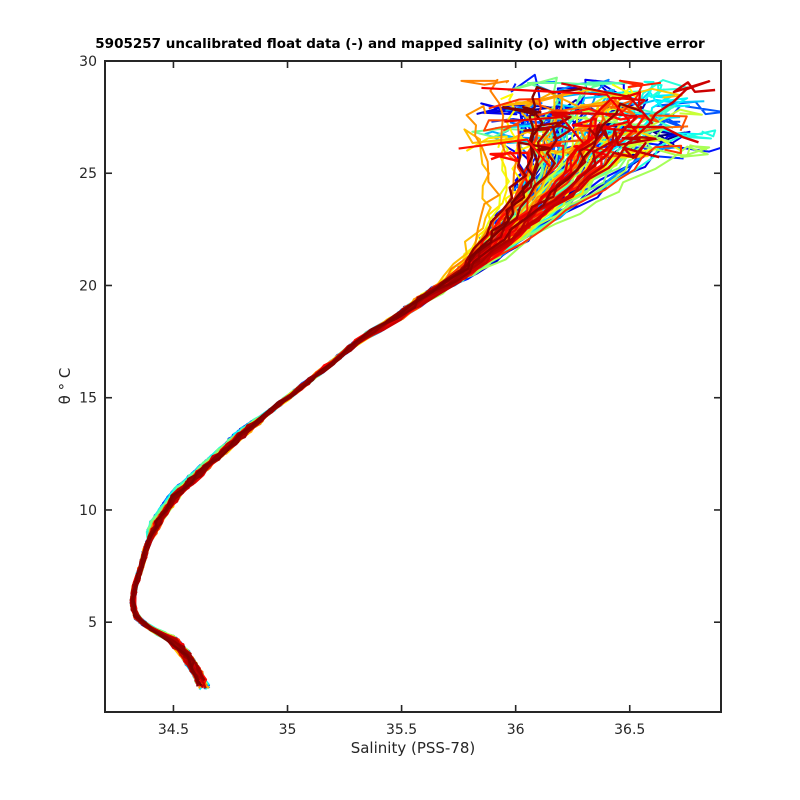 The image size is (800, 800). I want to click on y-tick-label: 30, so click(88, 62).